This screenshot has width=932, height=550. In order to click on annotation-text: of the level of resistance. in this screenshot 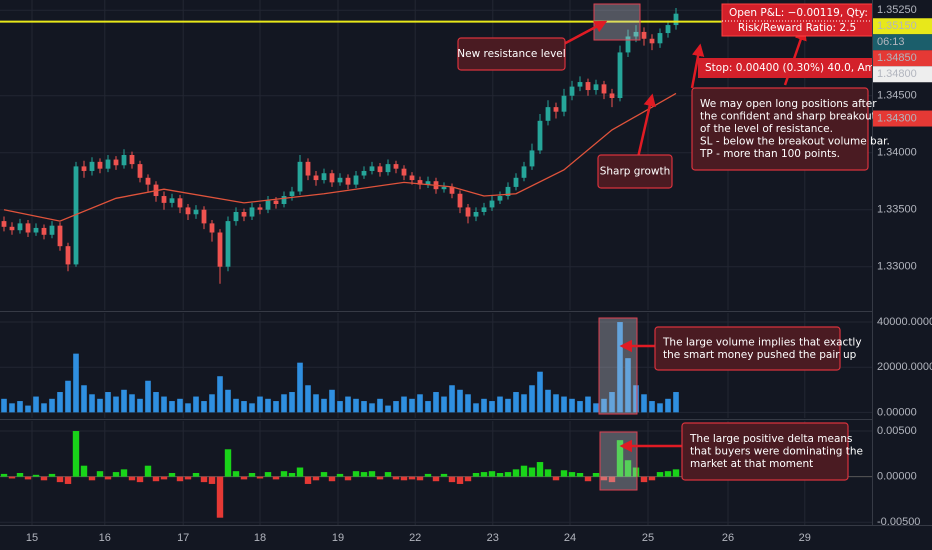, I will do `click(766, 129)`.